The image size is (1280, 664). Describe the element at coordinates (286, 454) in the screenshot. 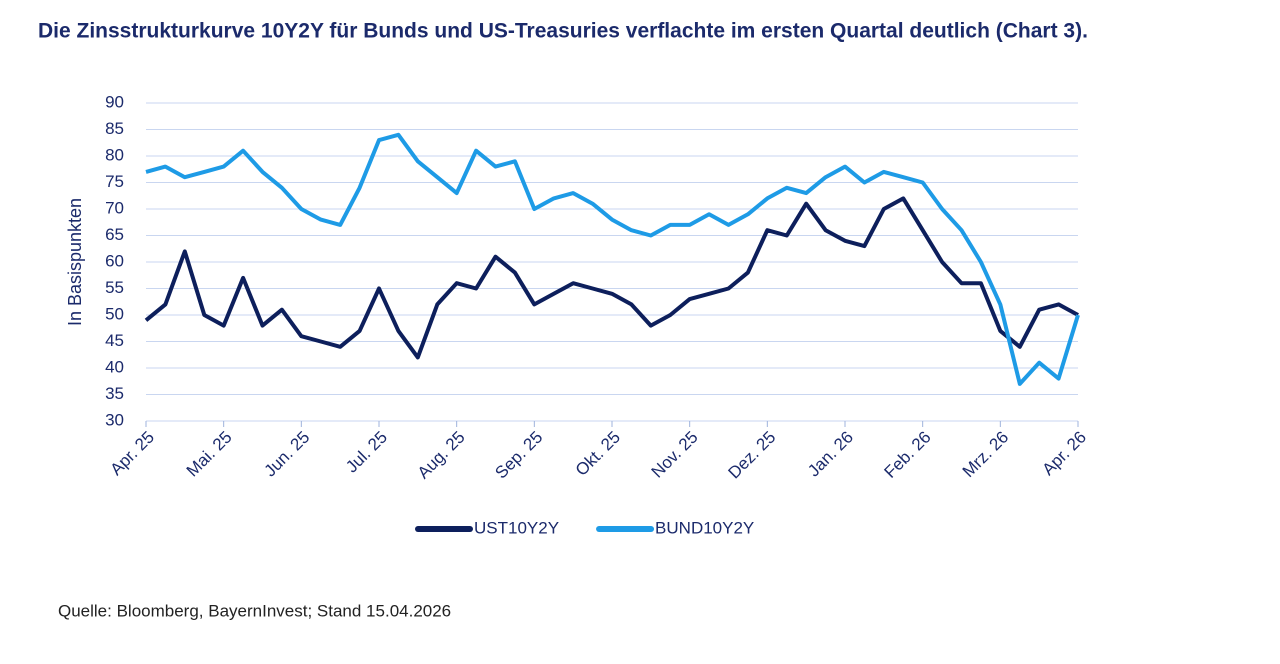

I see `x-tick-label: Jun. 25` at that location.